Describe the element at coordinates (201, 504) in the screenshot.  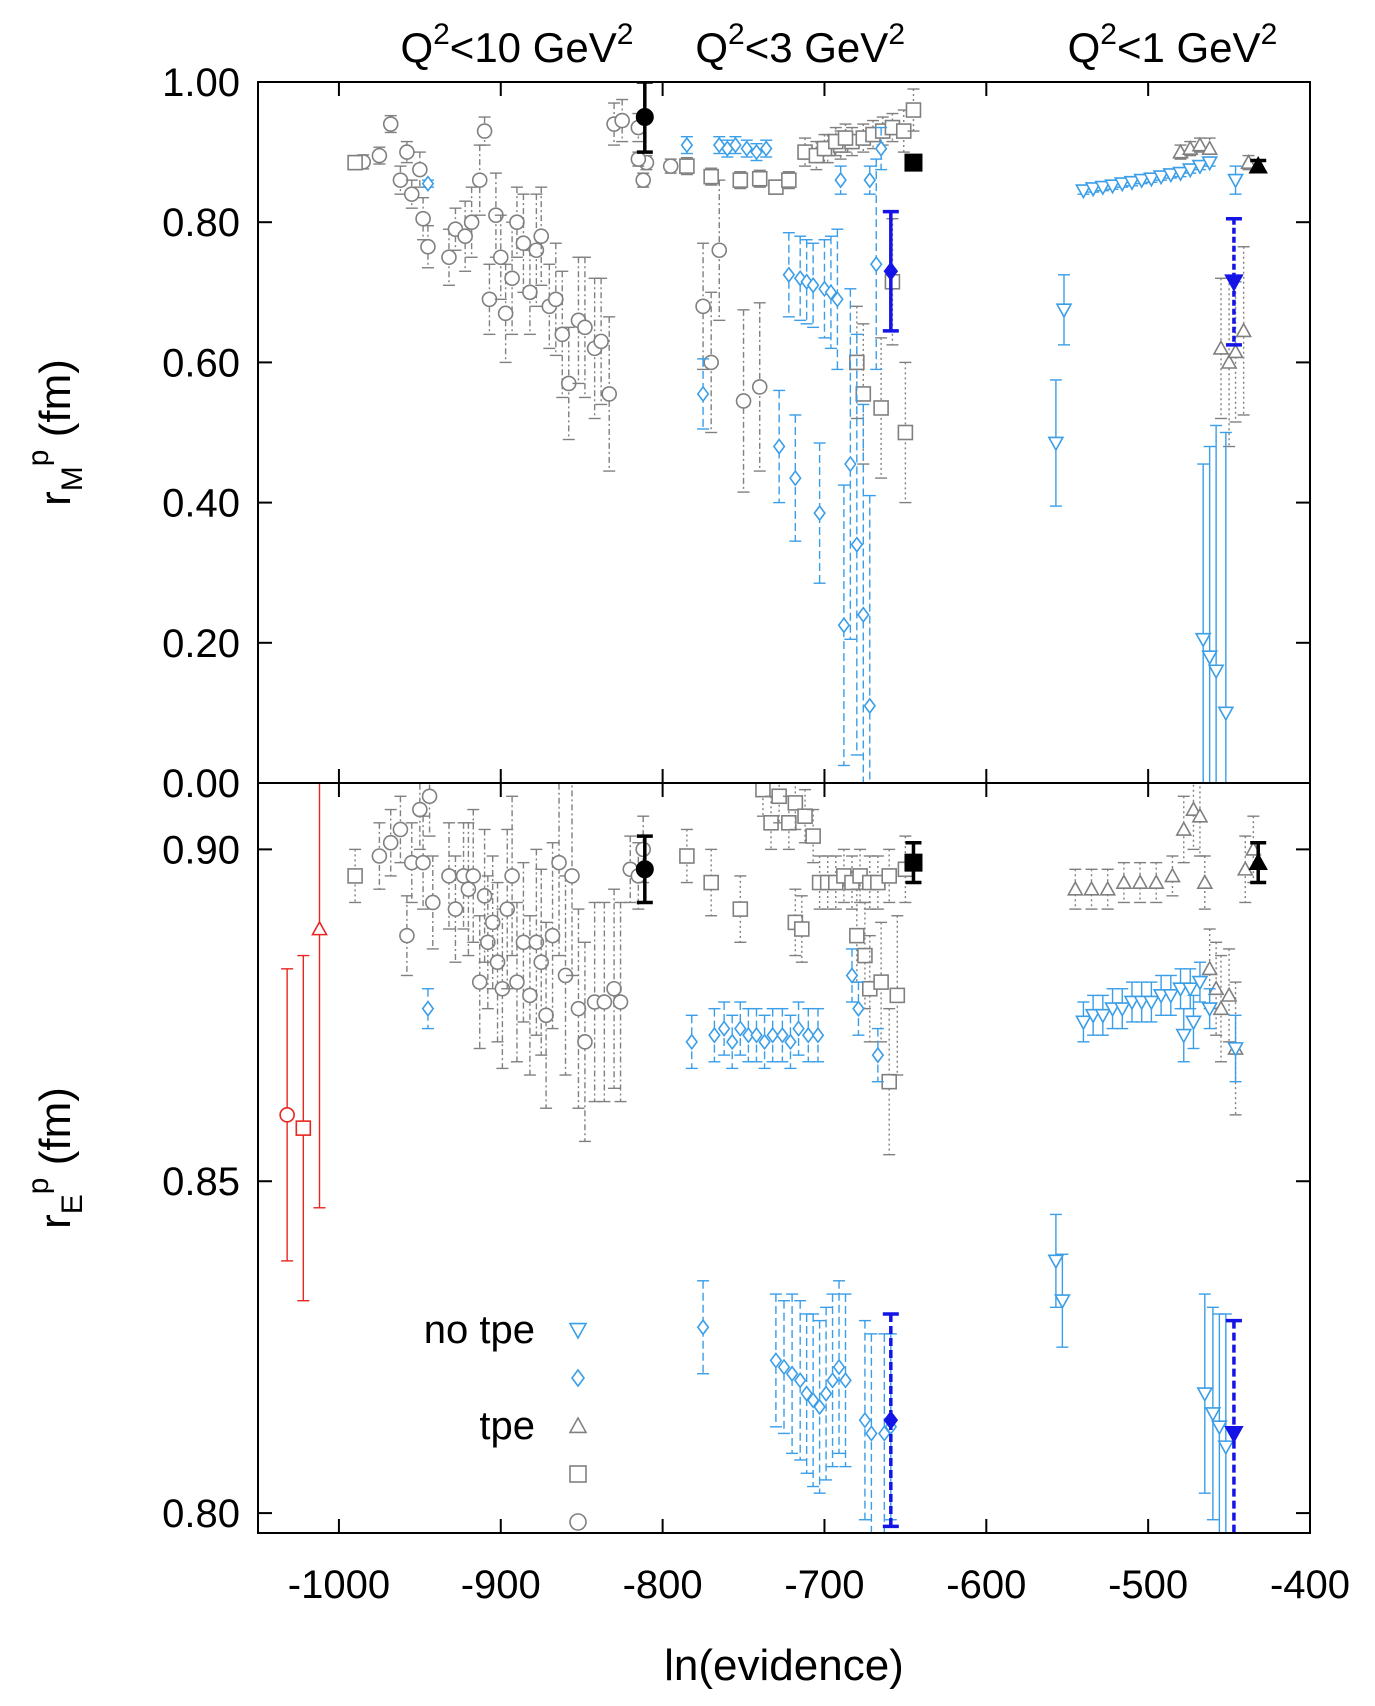
I see `y-tick-label: 0.40` at that location.